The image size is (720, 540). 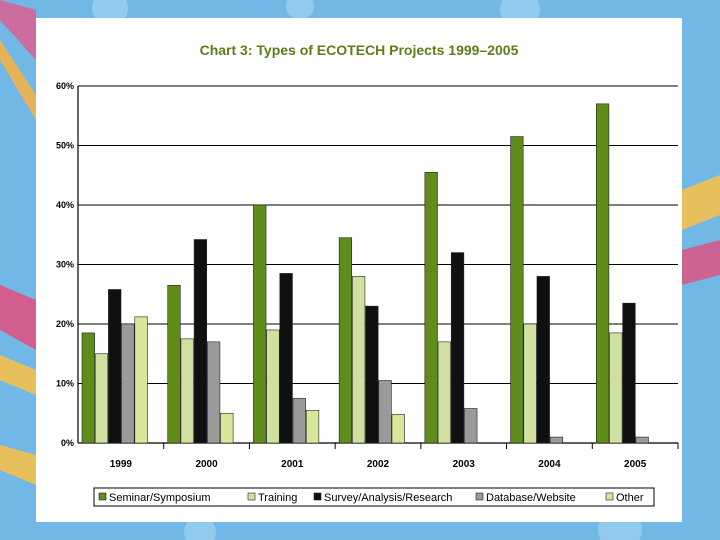 What do you see at coordinates (277, 498) in the screenshot?
I see `legend-label: Training` at bounding box center [277, 498].